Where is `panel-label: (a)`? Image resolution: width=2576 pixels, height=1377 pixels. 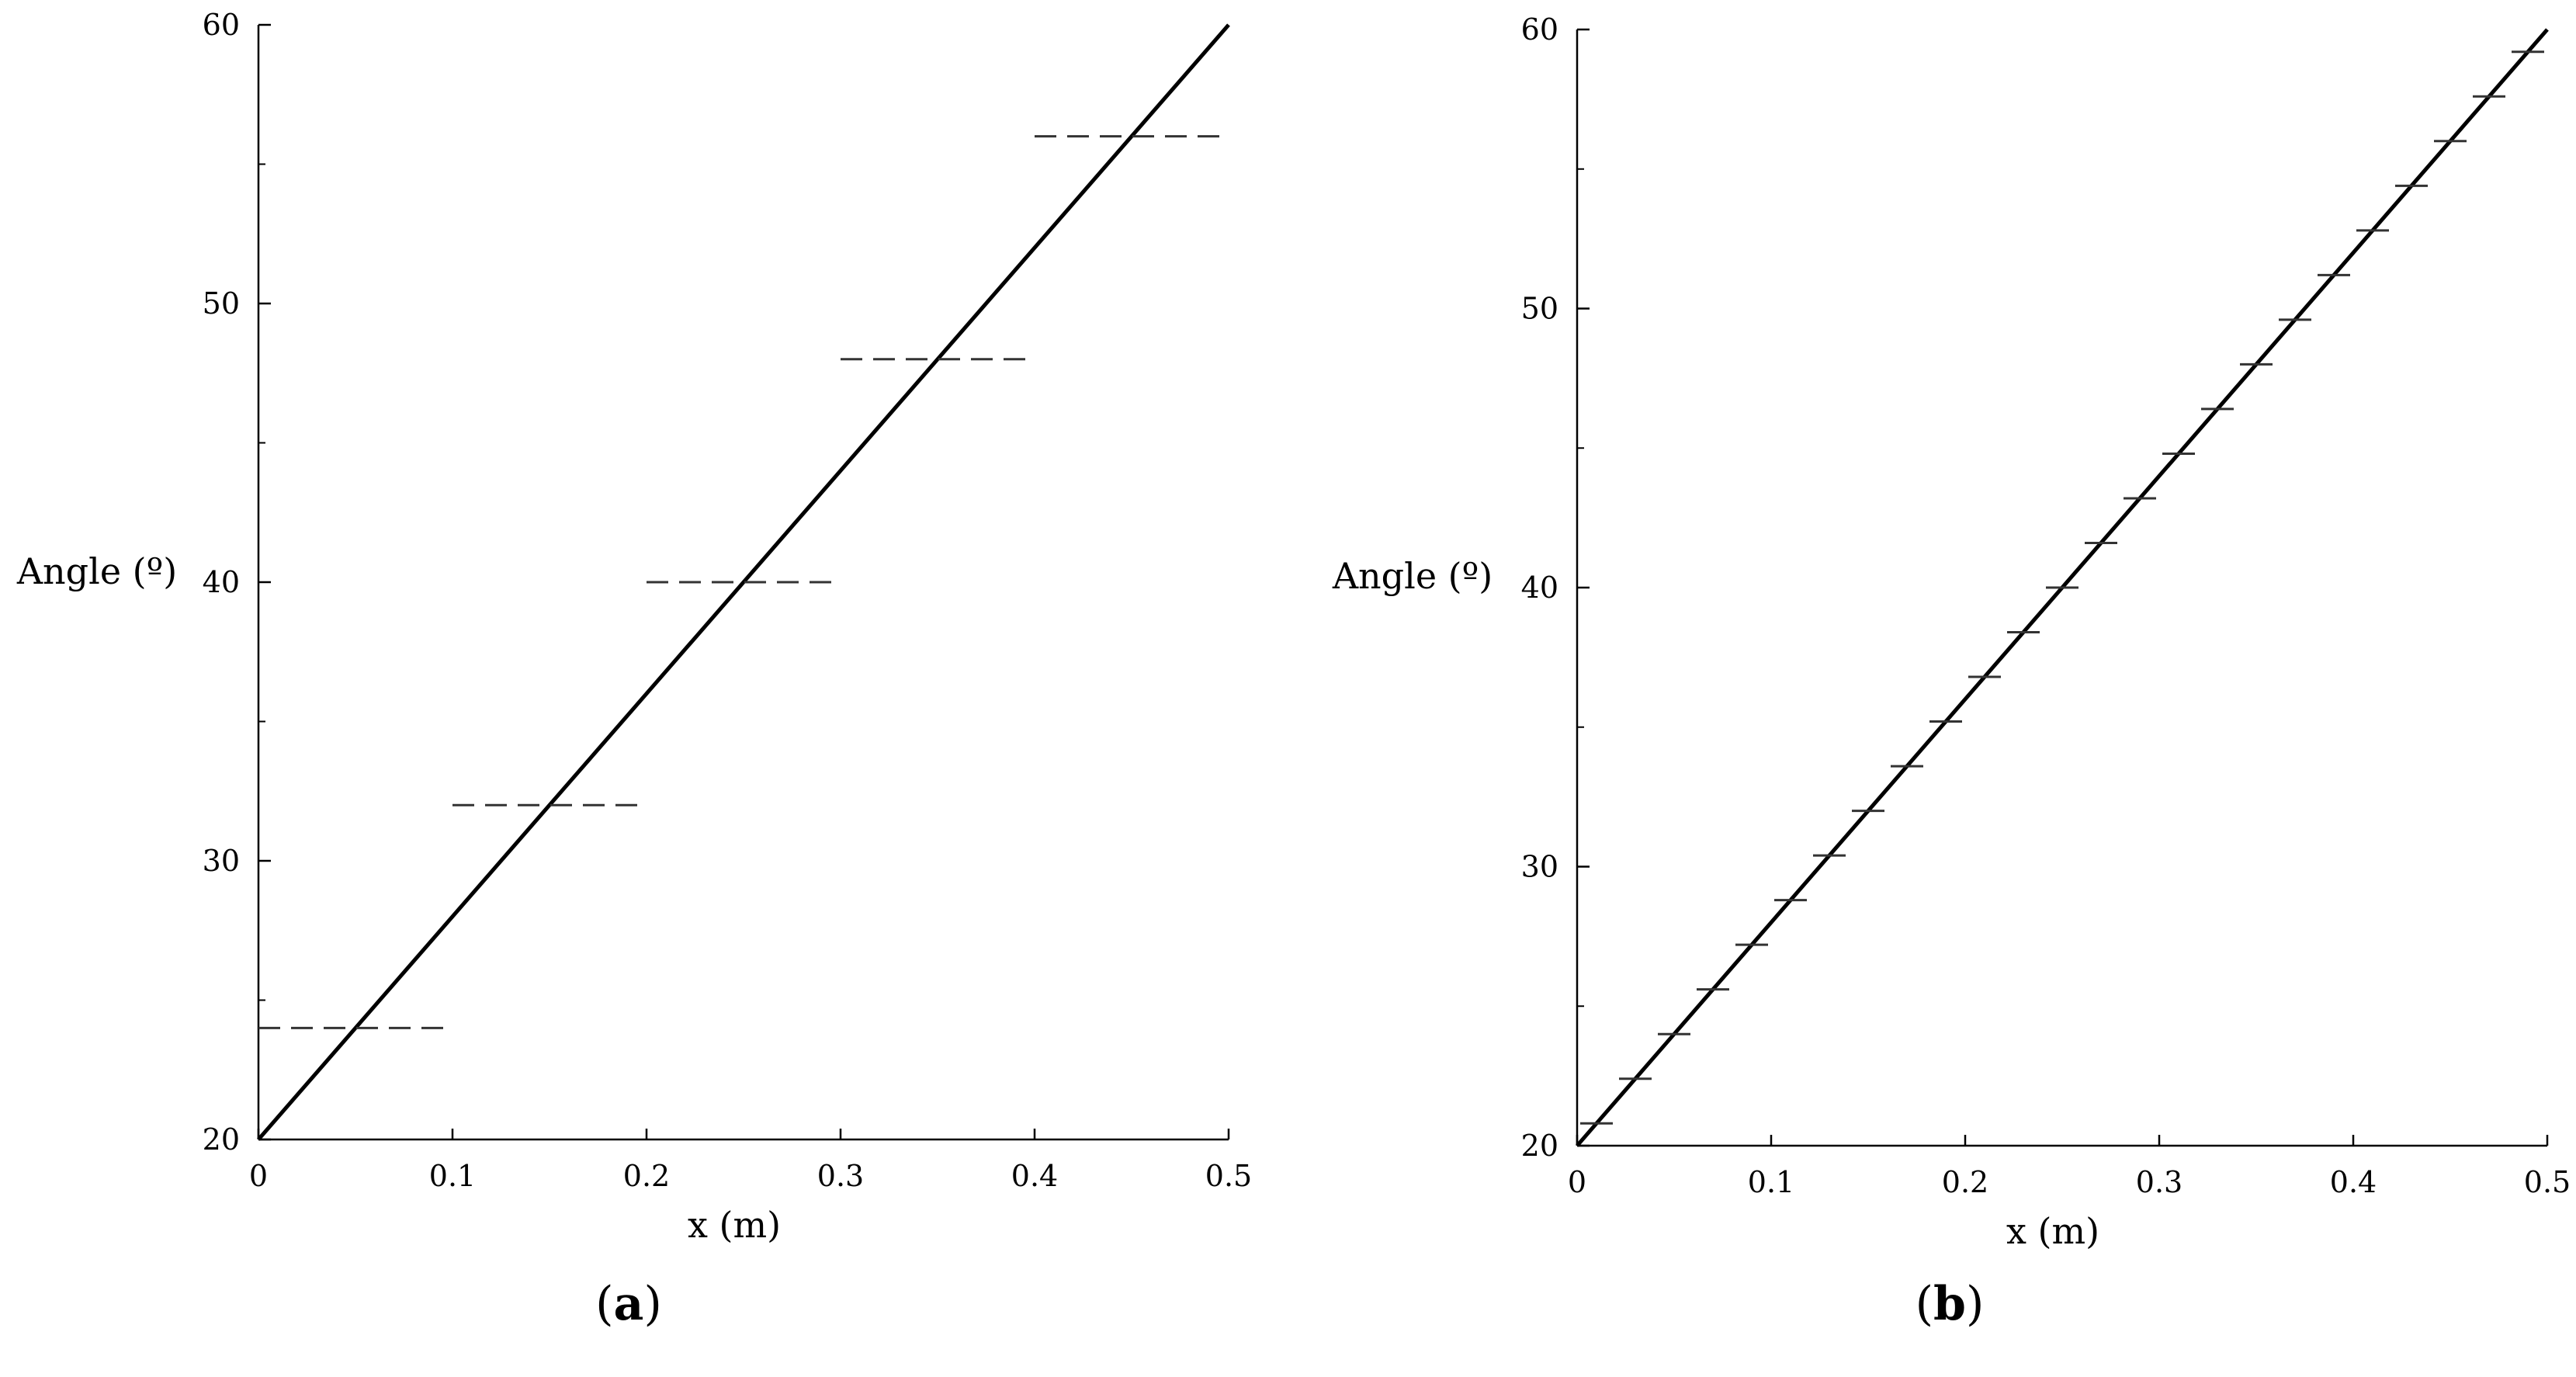
panel-label: (a) is located at coordinates (628, 1304).